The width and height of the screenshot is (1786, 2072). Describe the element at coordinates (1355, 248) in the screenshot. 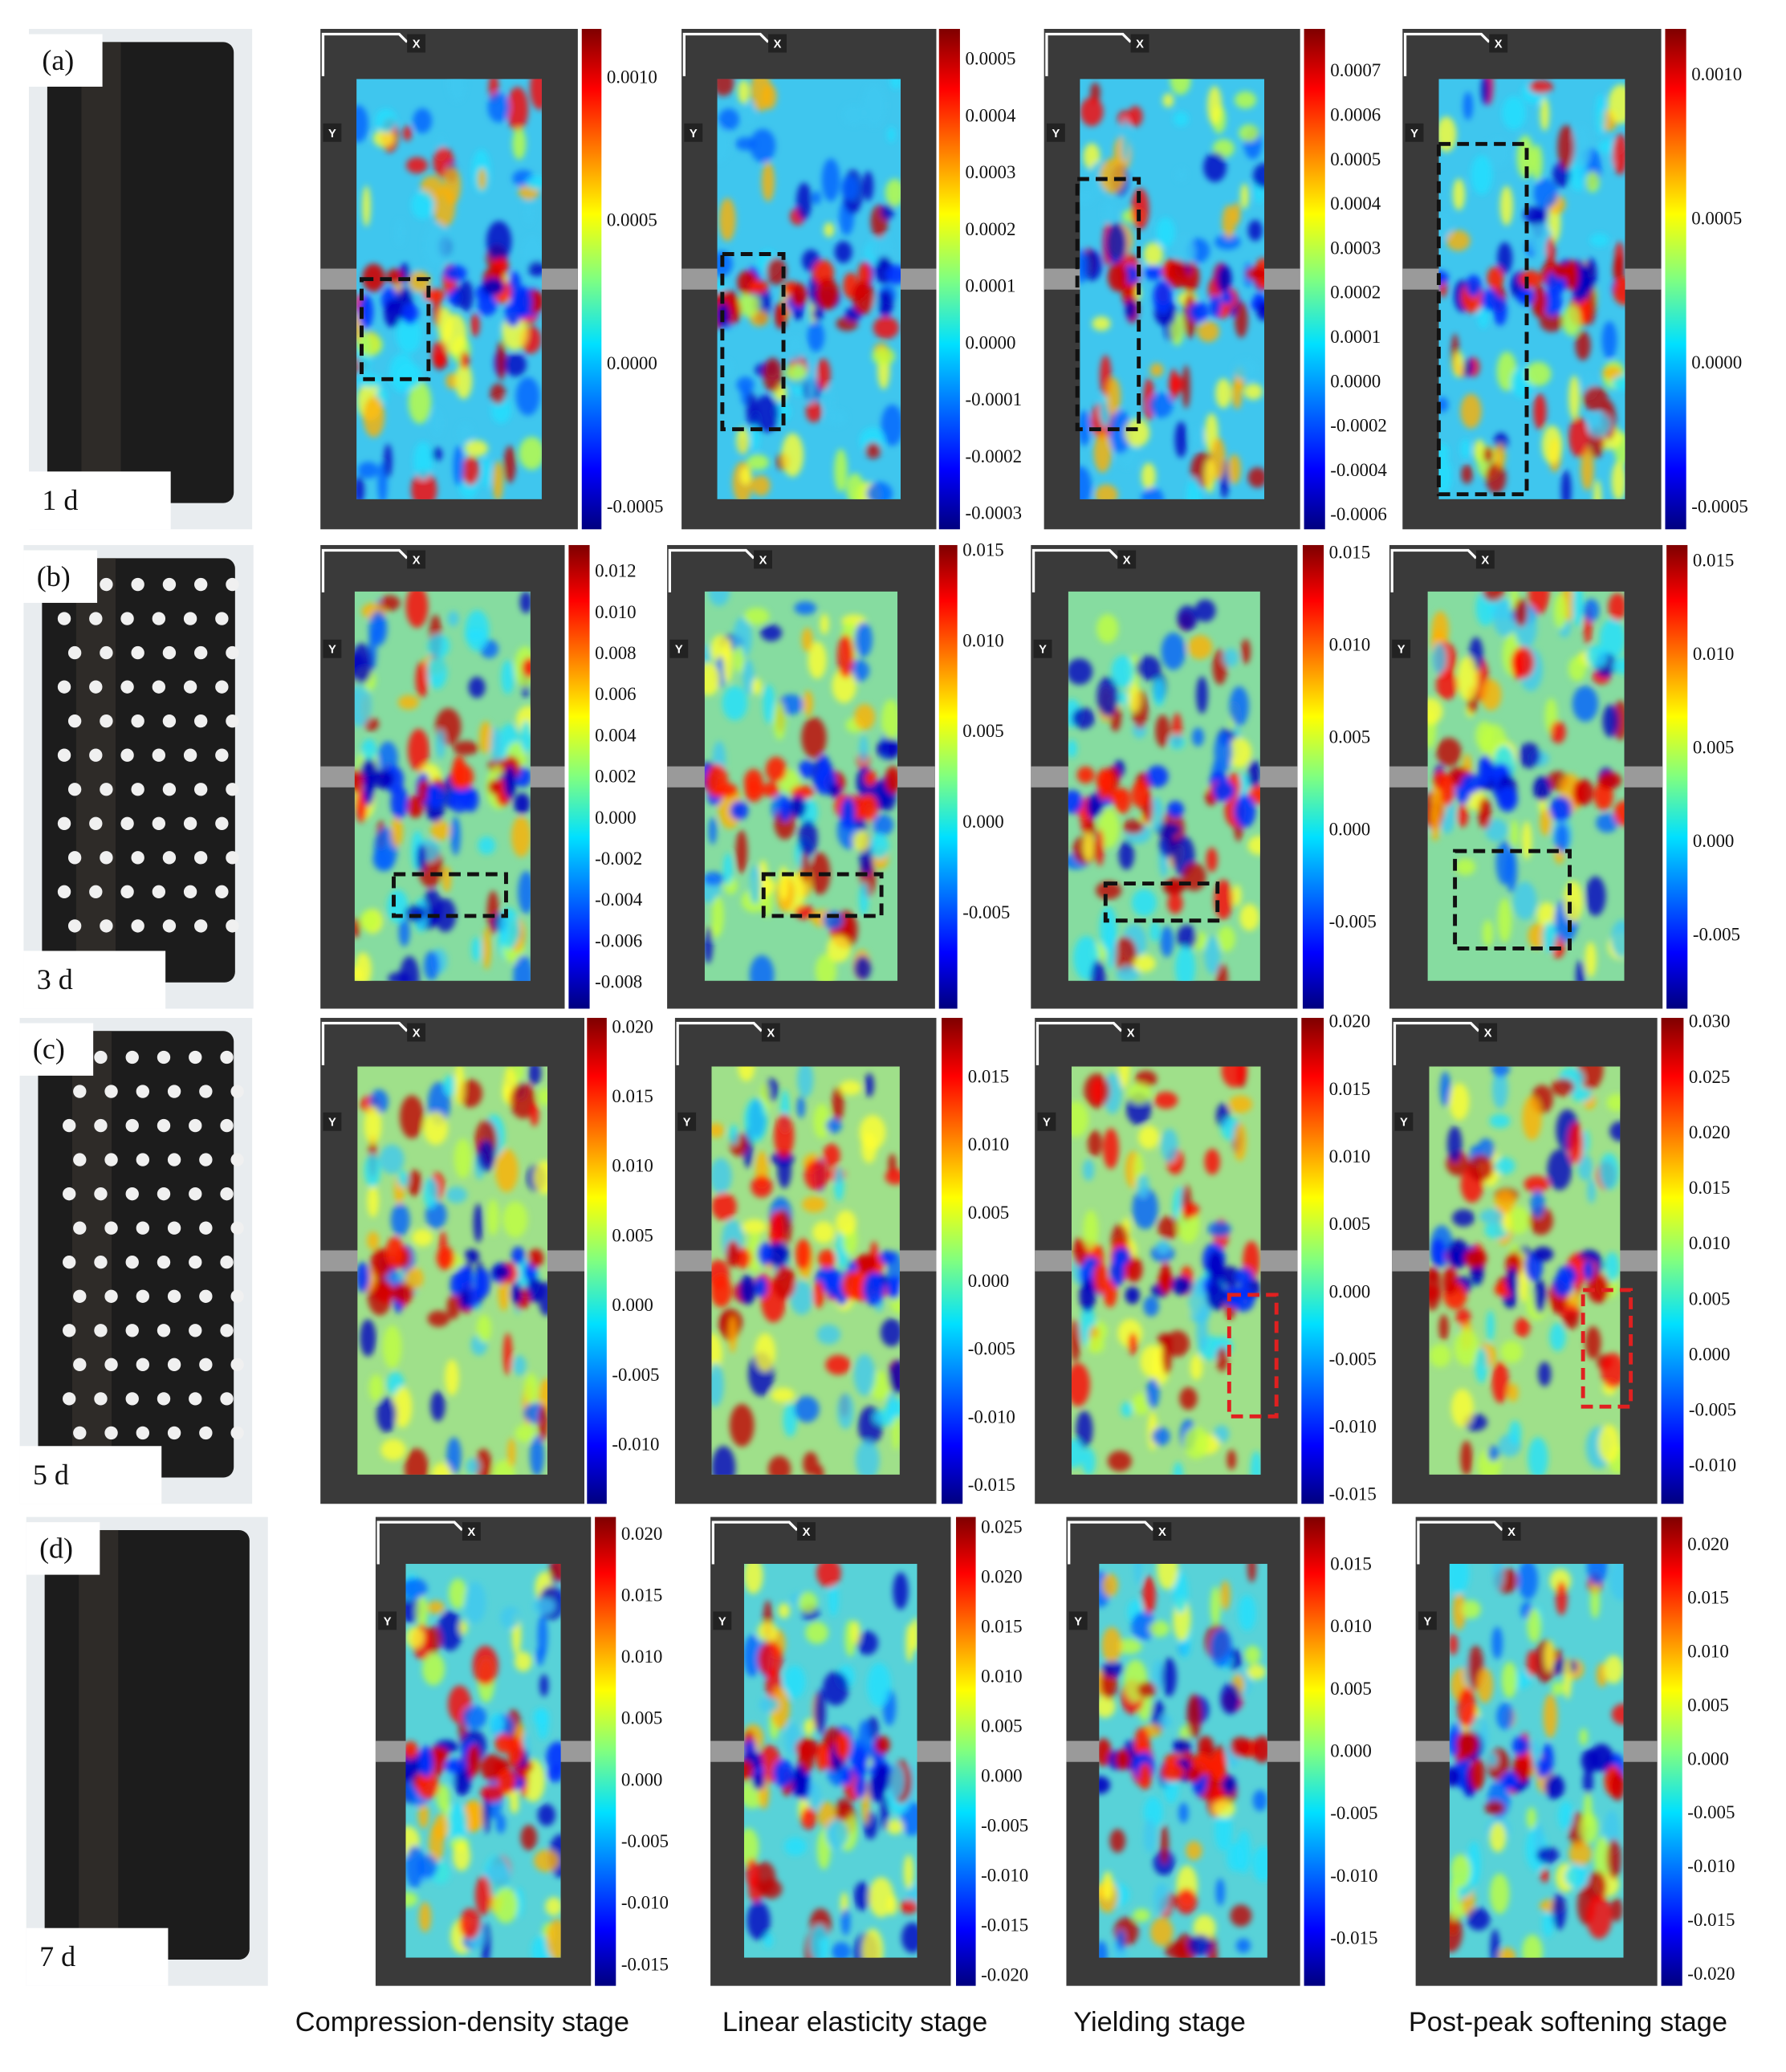

I see `colorbar-tick-label: 0.0003` at that location.